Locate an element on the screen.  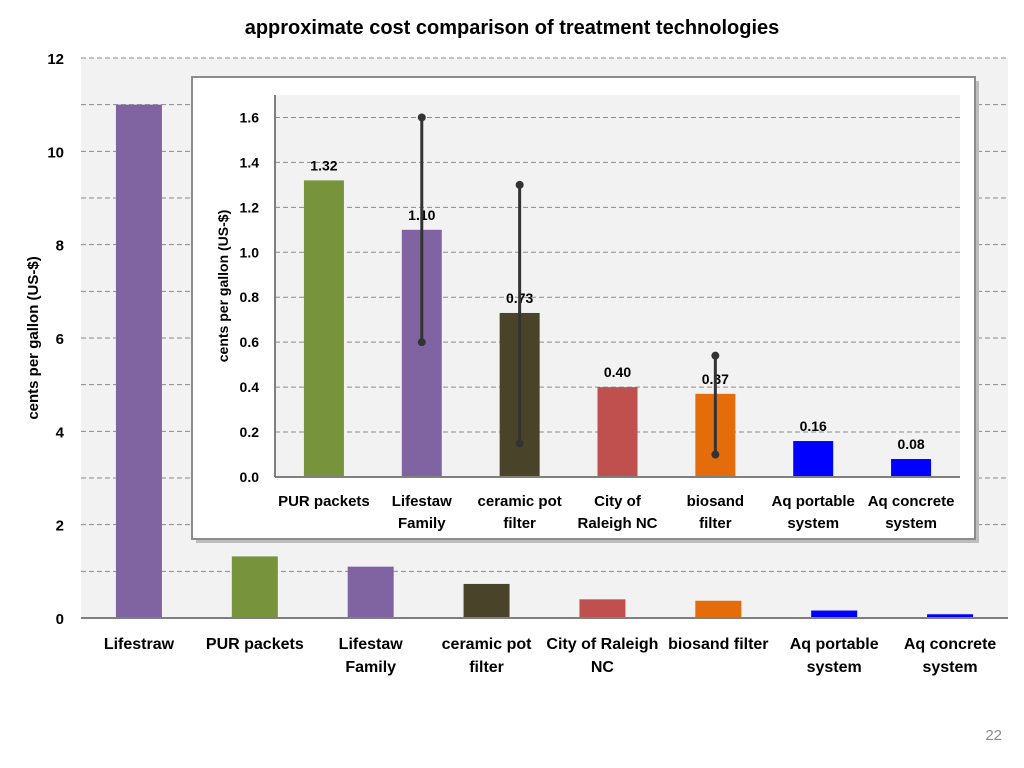
main-x-tick-label: Lifestraw is located at coordinates (139, 644).